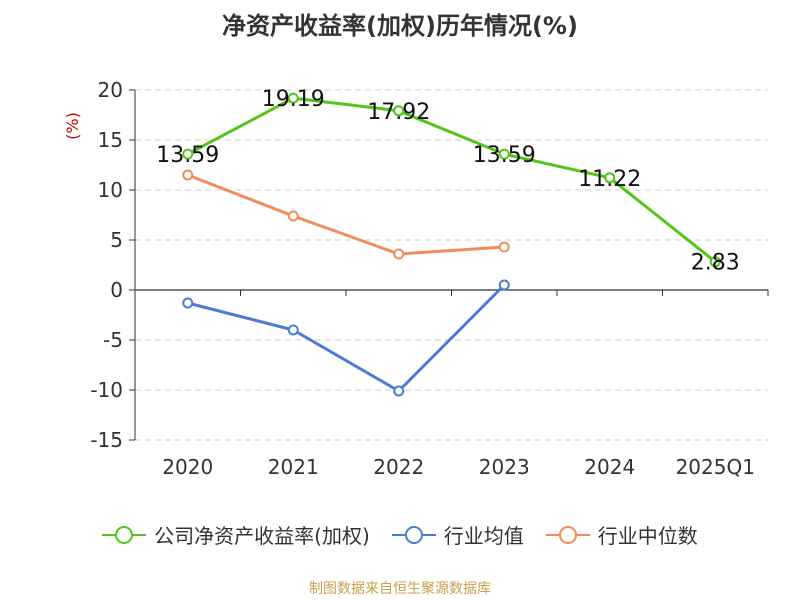  Describe the element at coordinates (293, 467) in the screenshot. I see `x-tick-label: 2021` at that location.